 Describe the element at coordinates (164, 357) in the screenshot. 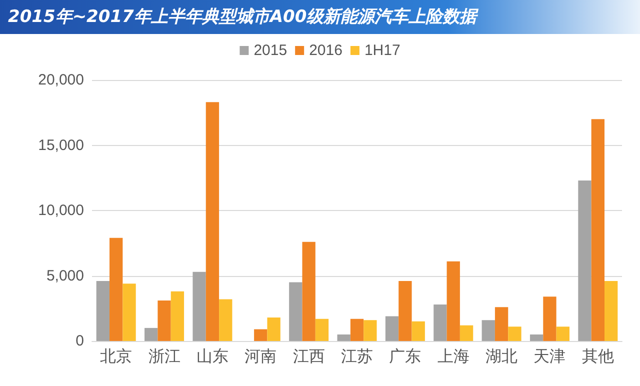

I see `x-tick-label: 浙江` at that location.